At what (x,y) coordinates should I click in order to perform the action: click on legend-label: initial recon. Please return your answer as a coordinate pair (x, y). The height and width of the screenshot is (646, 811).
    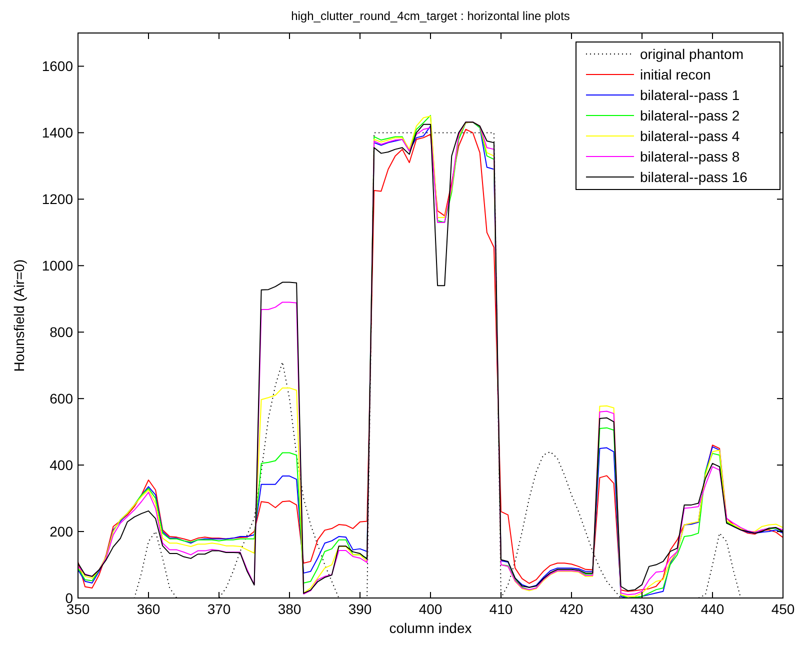
    Looking at the image, I should click on (675, 74).